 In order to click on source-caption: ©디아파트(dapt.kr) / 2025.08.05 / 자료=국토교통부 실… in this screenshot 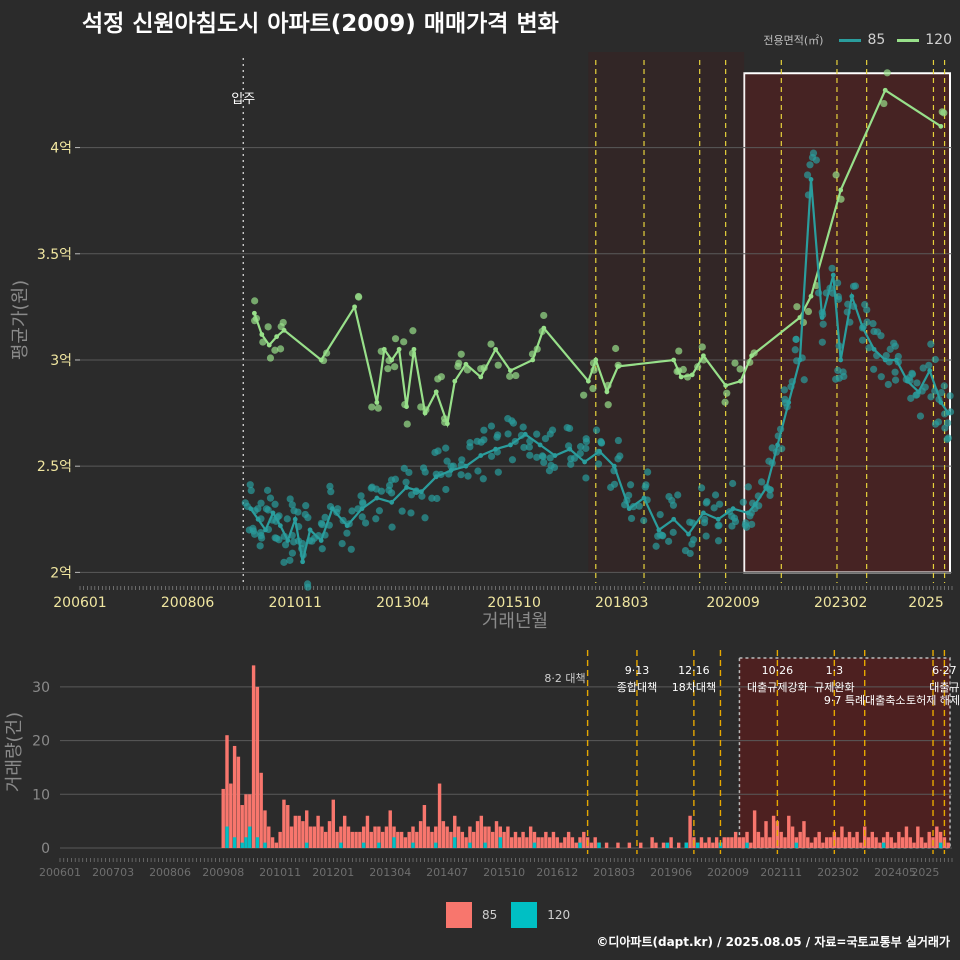, I will do `click(773, 942)`.